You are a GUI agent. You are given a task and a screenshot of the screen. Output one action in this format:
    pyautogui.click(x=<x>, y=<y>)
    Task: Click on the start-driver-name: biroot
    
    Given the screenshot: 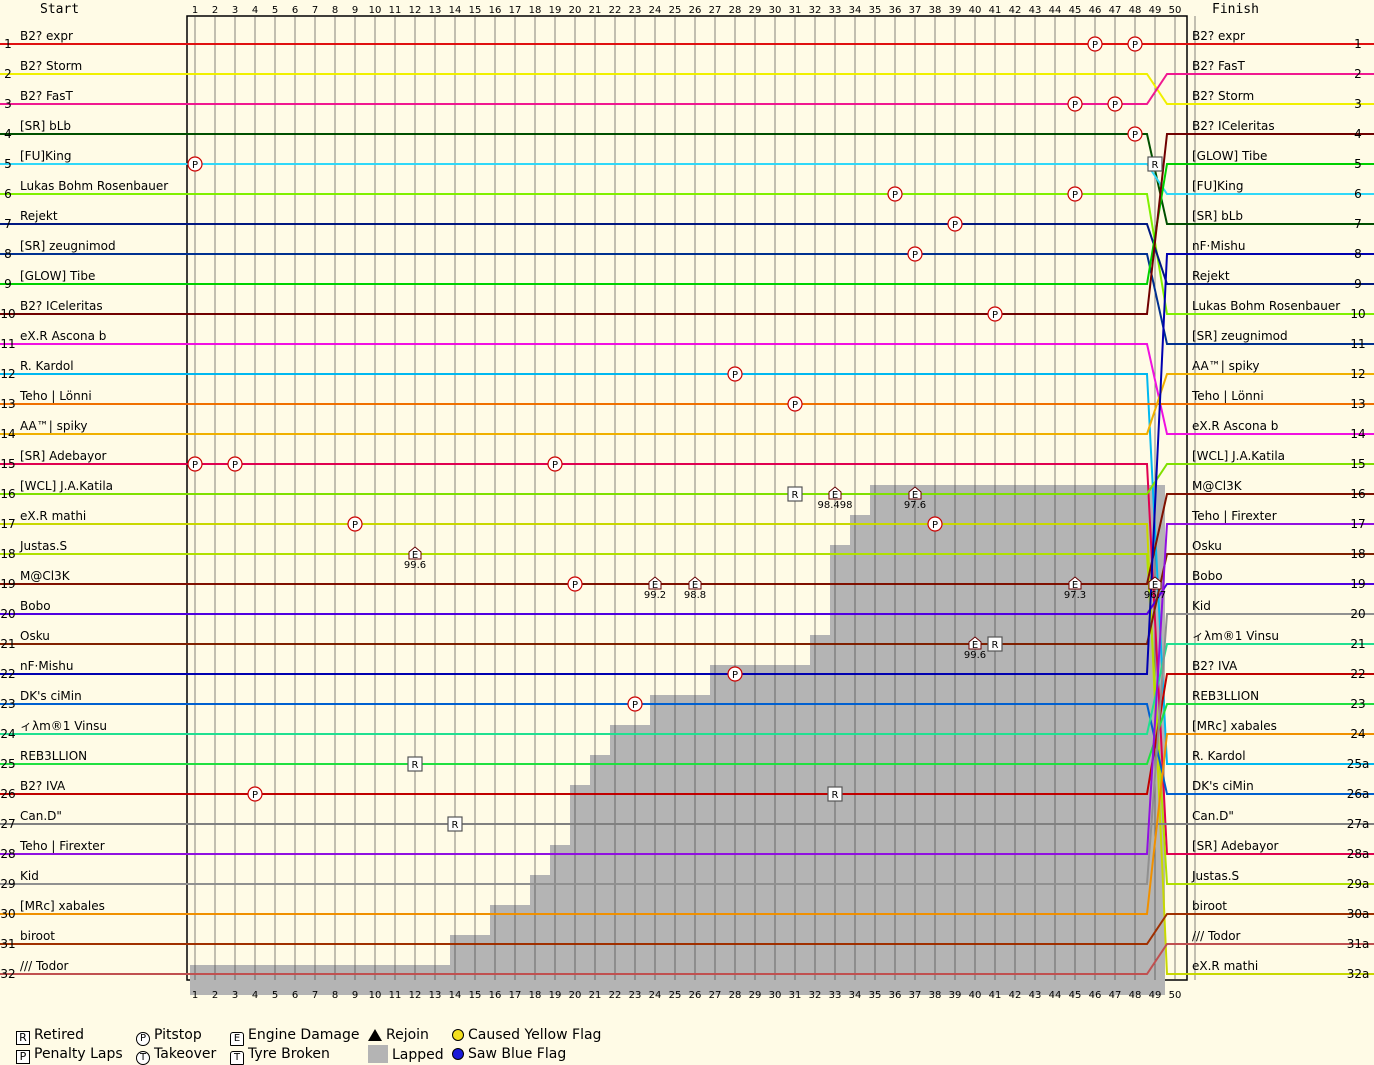 What is the action you would take?
    pyautogui.click(x=37, y=936)
    